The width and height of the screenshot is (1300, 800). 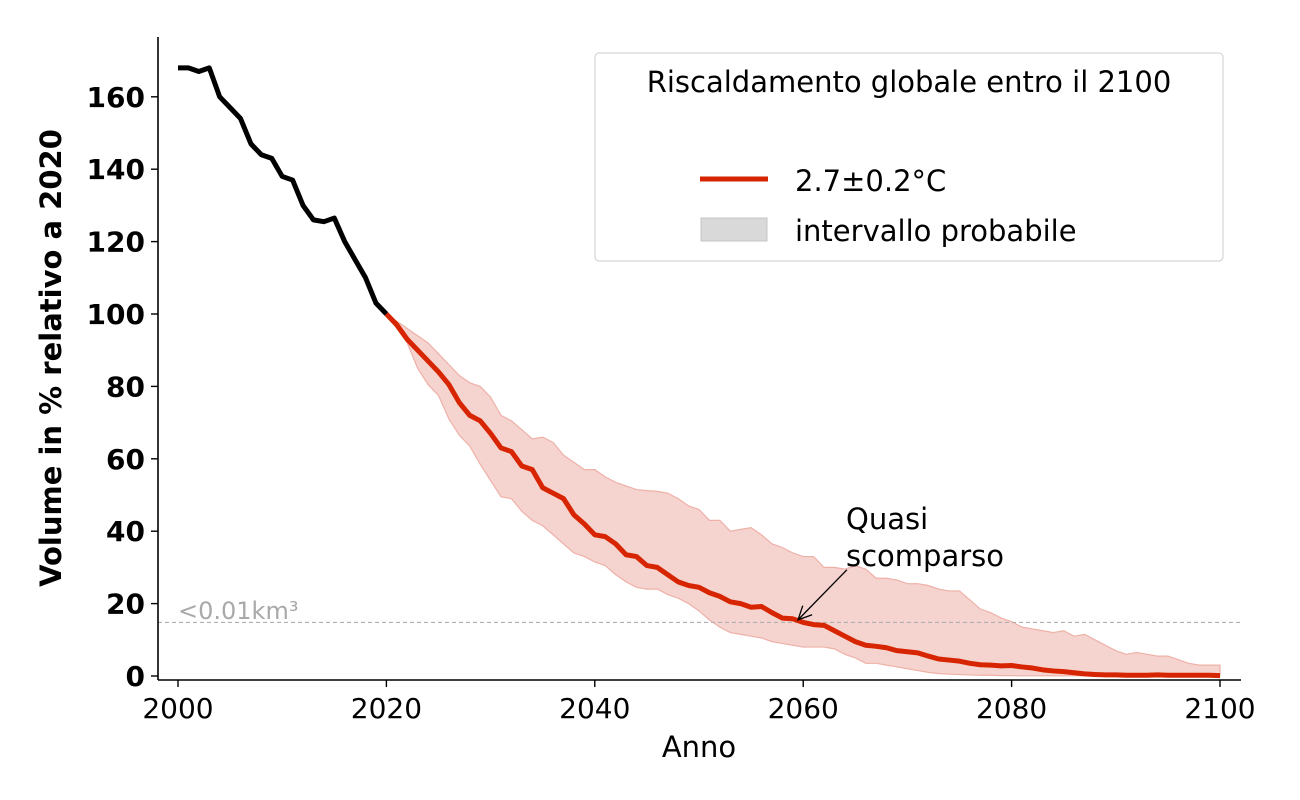 I want to click on legend-frame, so click(x=909, y=157).